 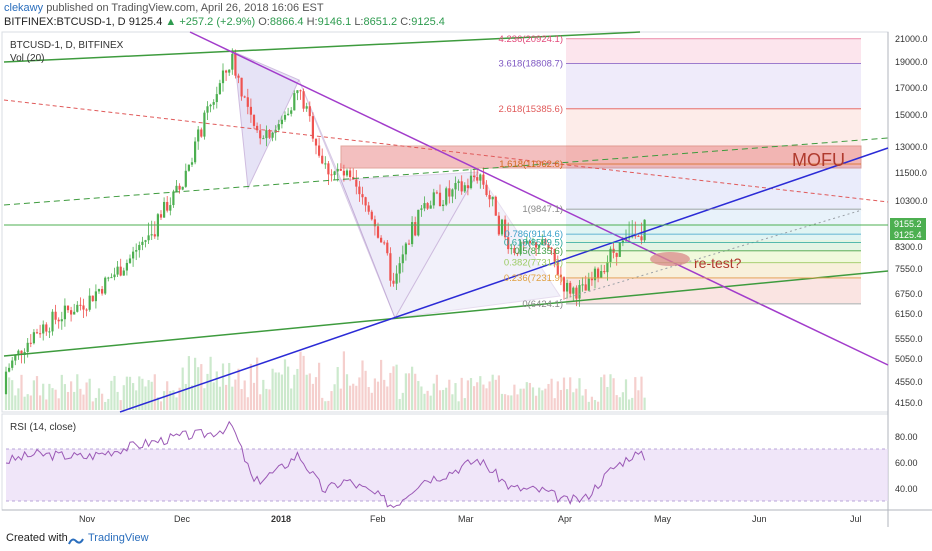 I want to click on time-tick-label: Dec, so click(x=182, y=519).